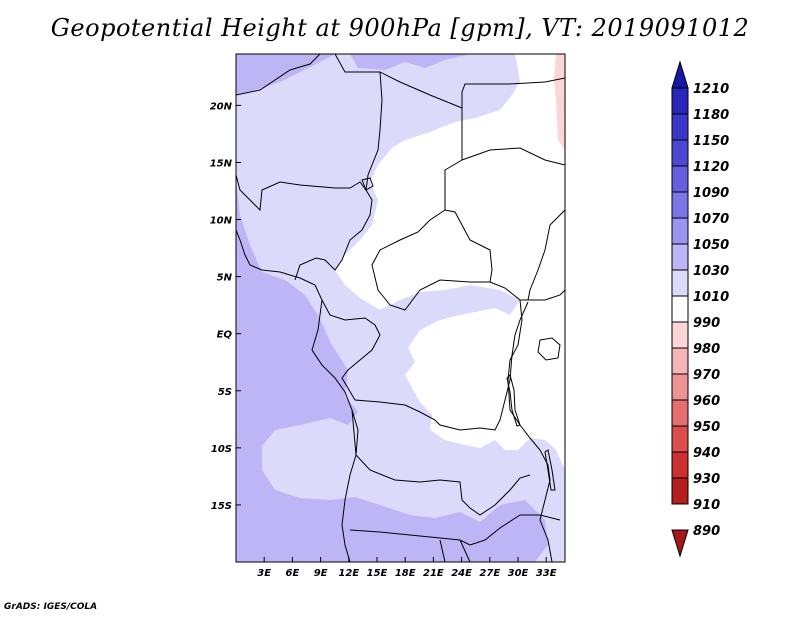 This screenshot has width=800, height=618. I want to click on colorbar-label: 940, so click(706, 453).